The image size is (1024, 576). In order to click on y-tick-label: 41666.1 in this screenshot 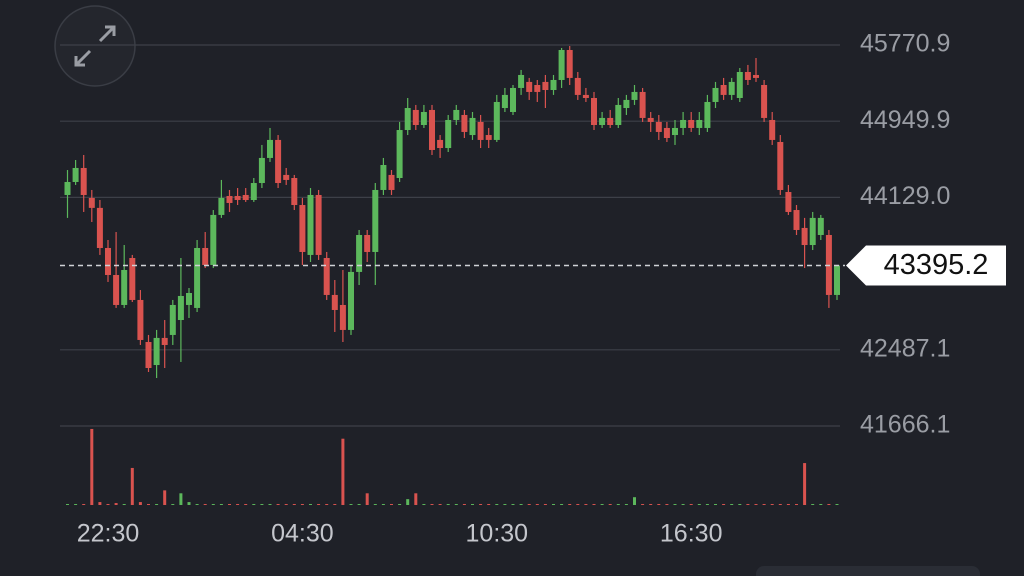, I will do `click(905, 425)`.